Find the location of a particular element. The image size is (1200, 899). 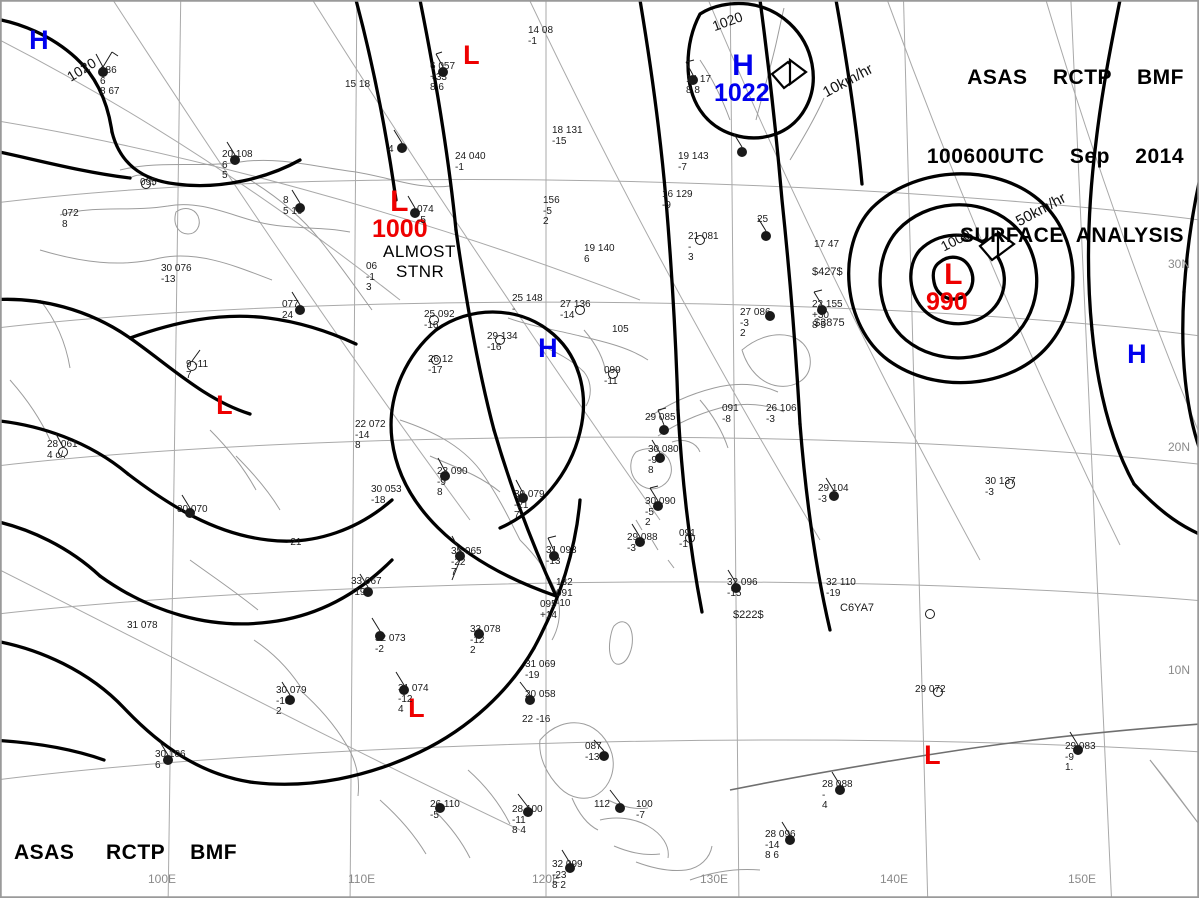

station-plot: 132 091 -10 is located at coordinates (564, 593).